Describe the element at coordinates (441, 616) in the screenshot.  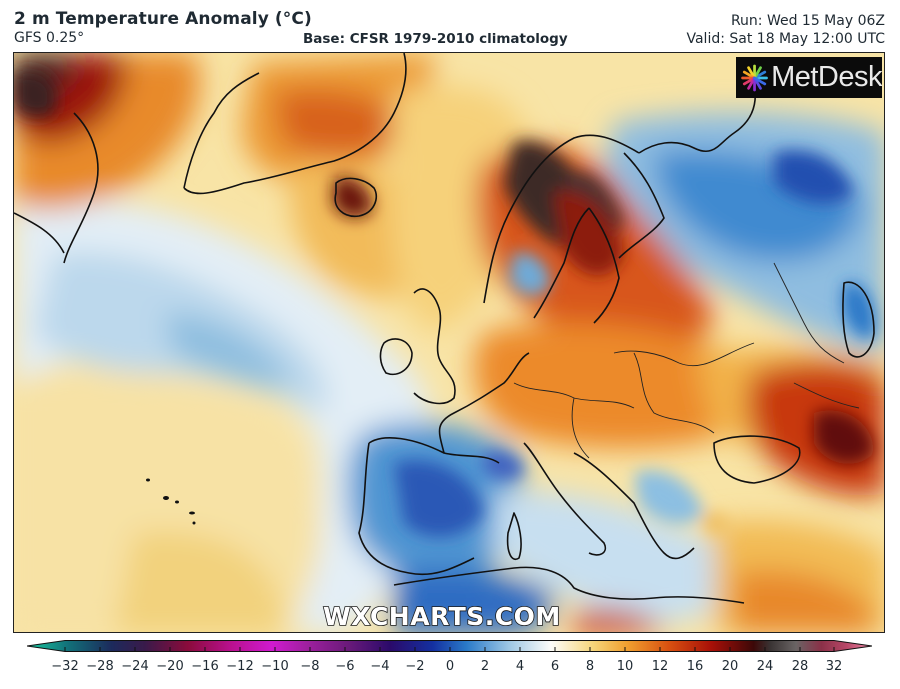
I see `wxcharts-watermark: WXCHARTS.COM` at that location.